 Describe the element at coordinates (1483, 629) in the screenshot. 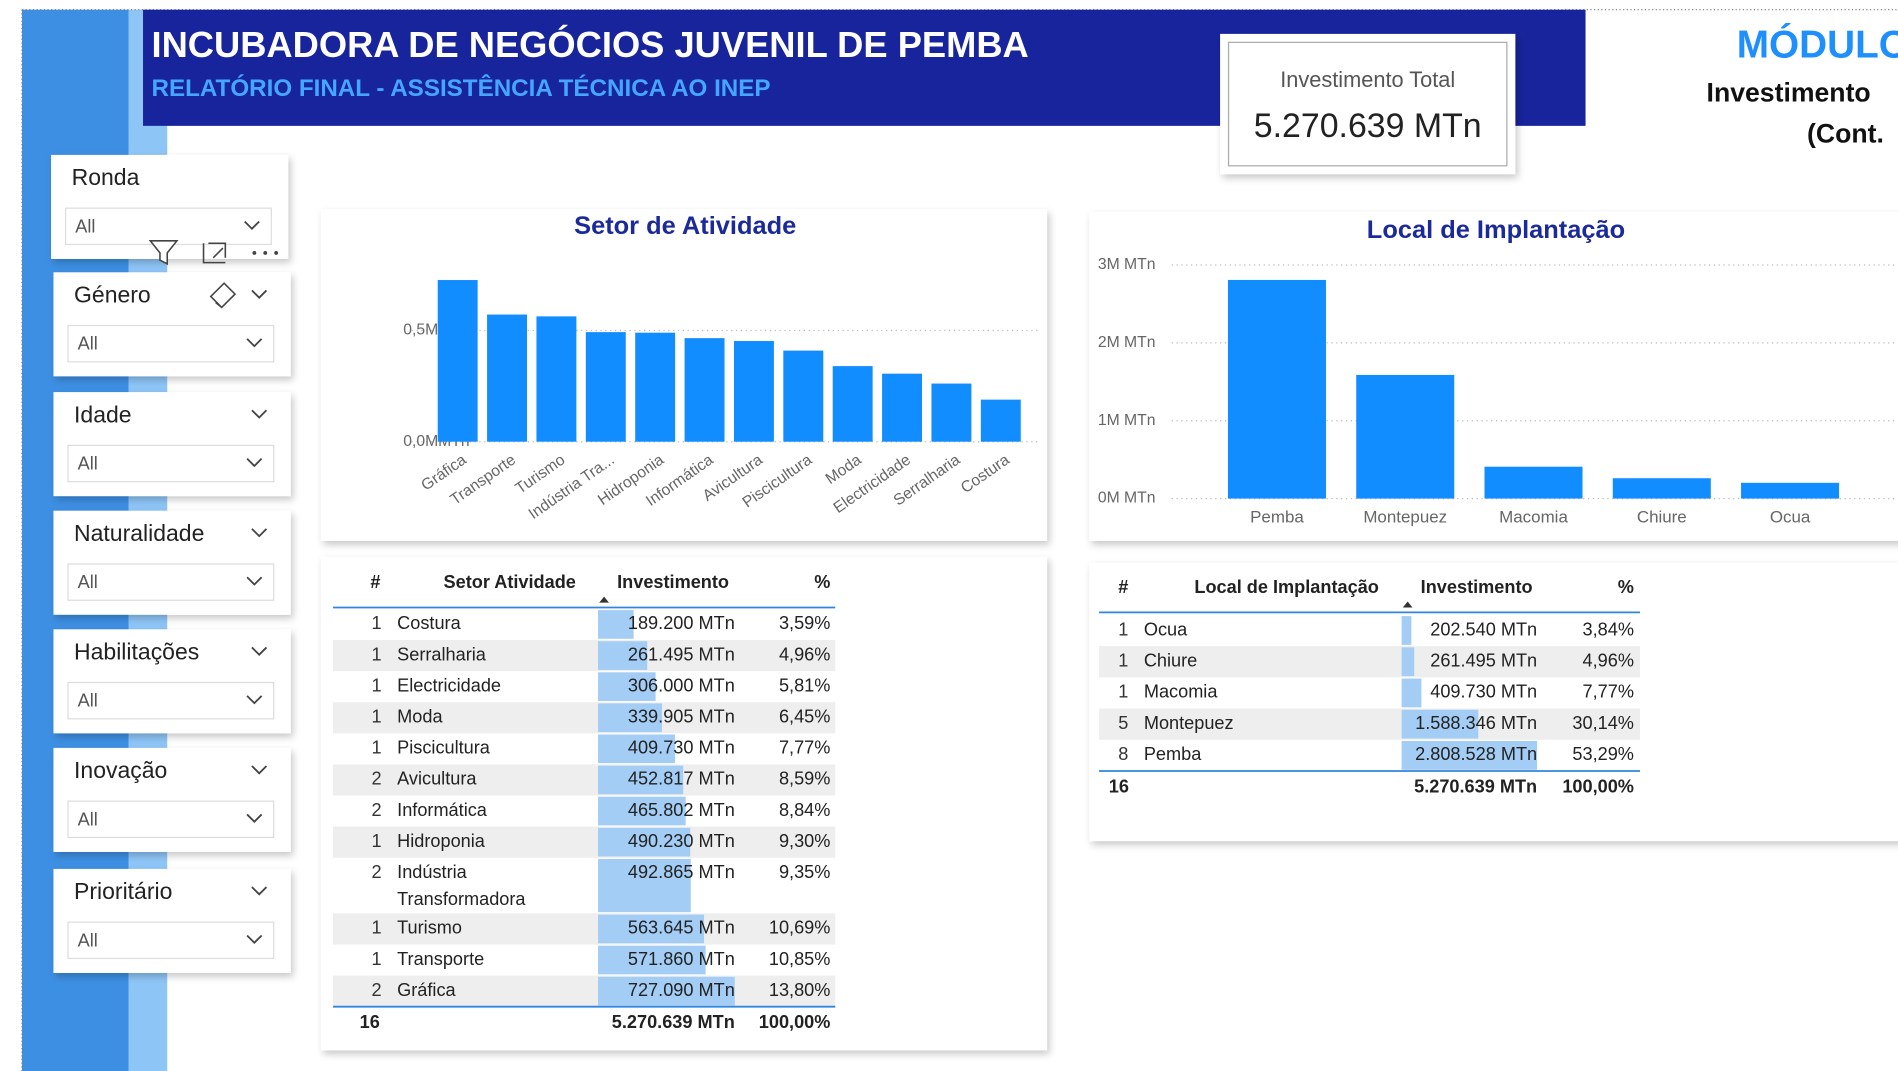

I see `cell-investment: 202.540 MTn` at that location.